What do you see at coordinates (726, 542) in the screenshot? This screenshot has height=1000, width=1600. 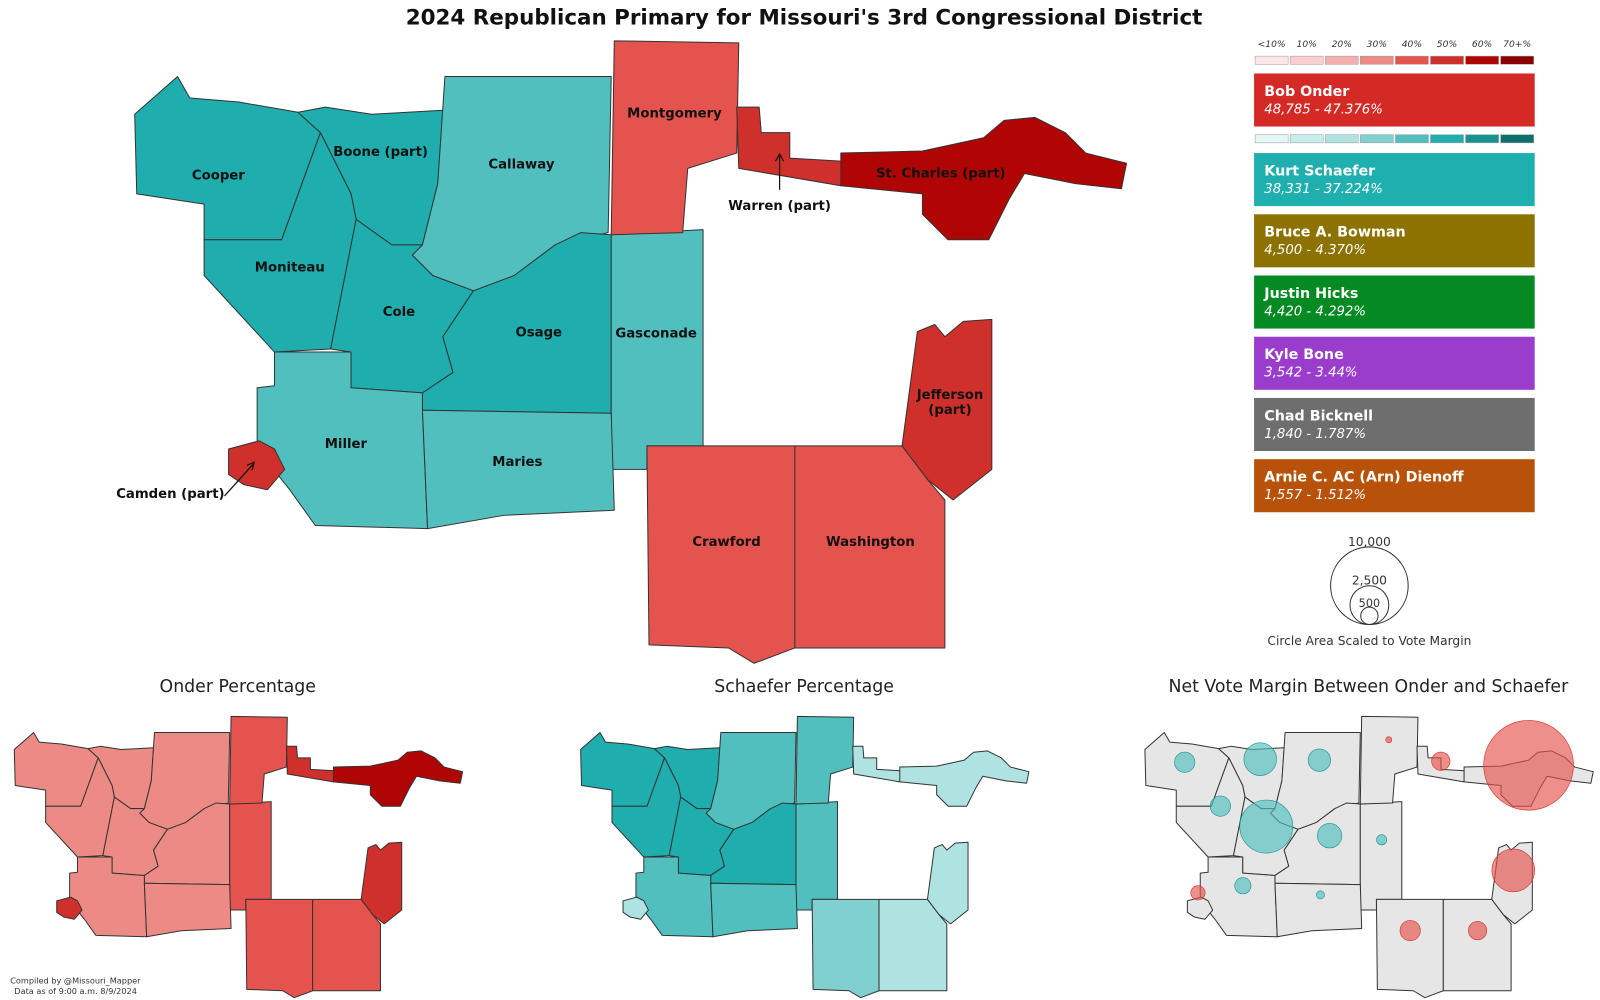 I see `county-label: Crawford` at bounding box center [726, 542].